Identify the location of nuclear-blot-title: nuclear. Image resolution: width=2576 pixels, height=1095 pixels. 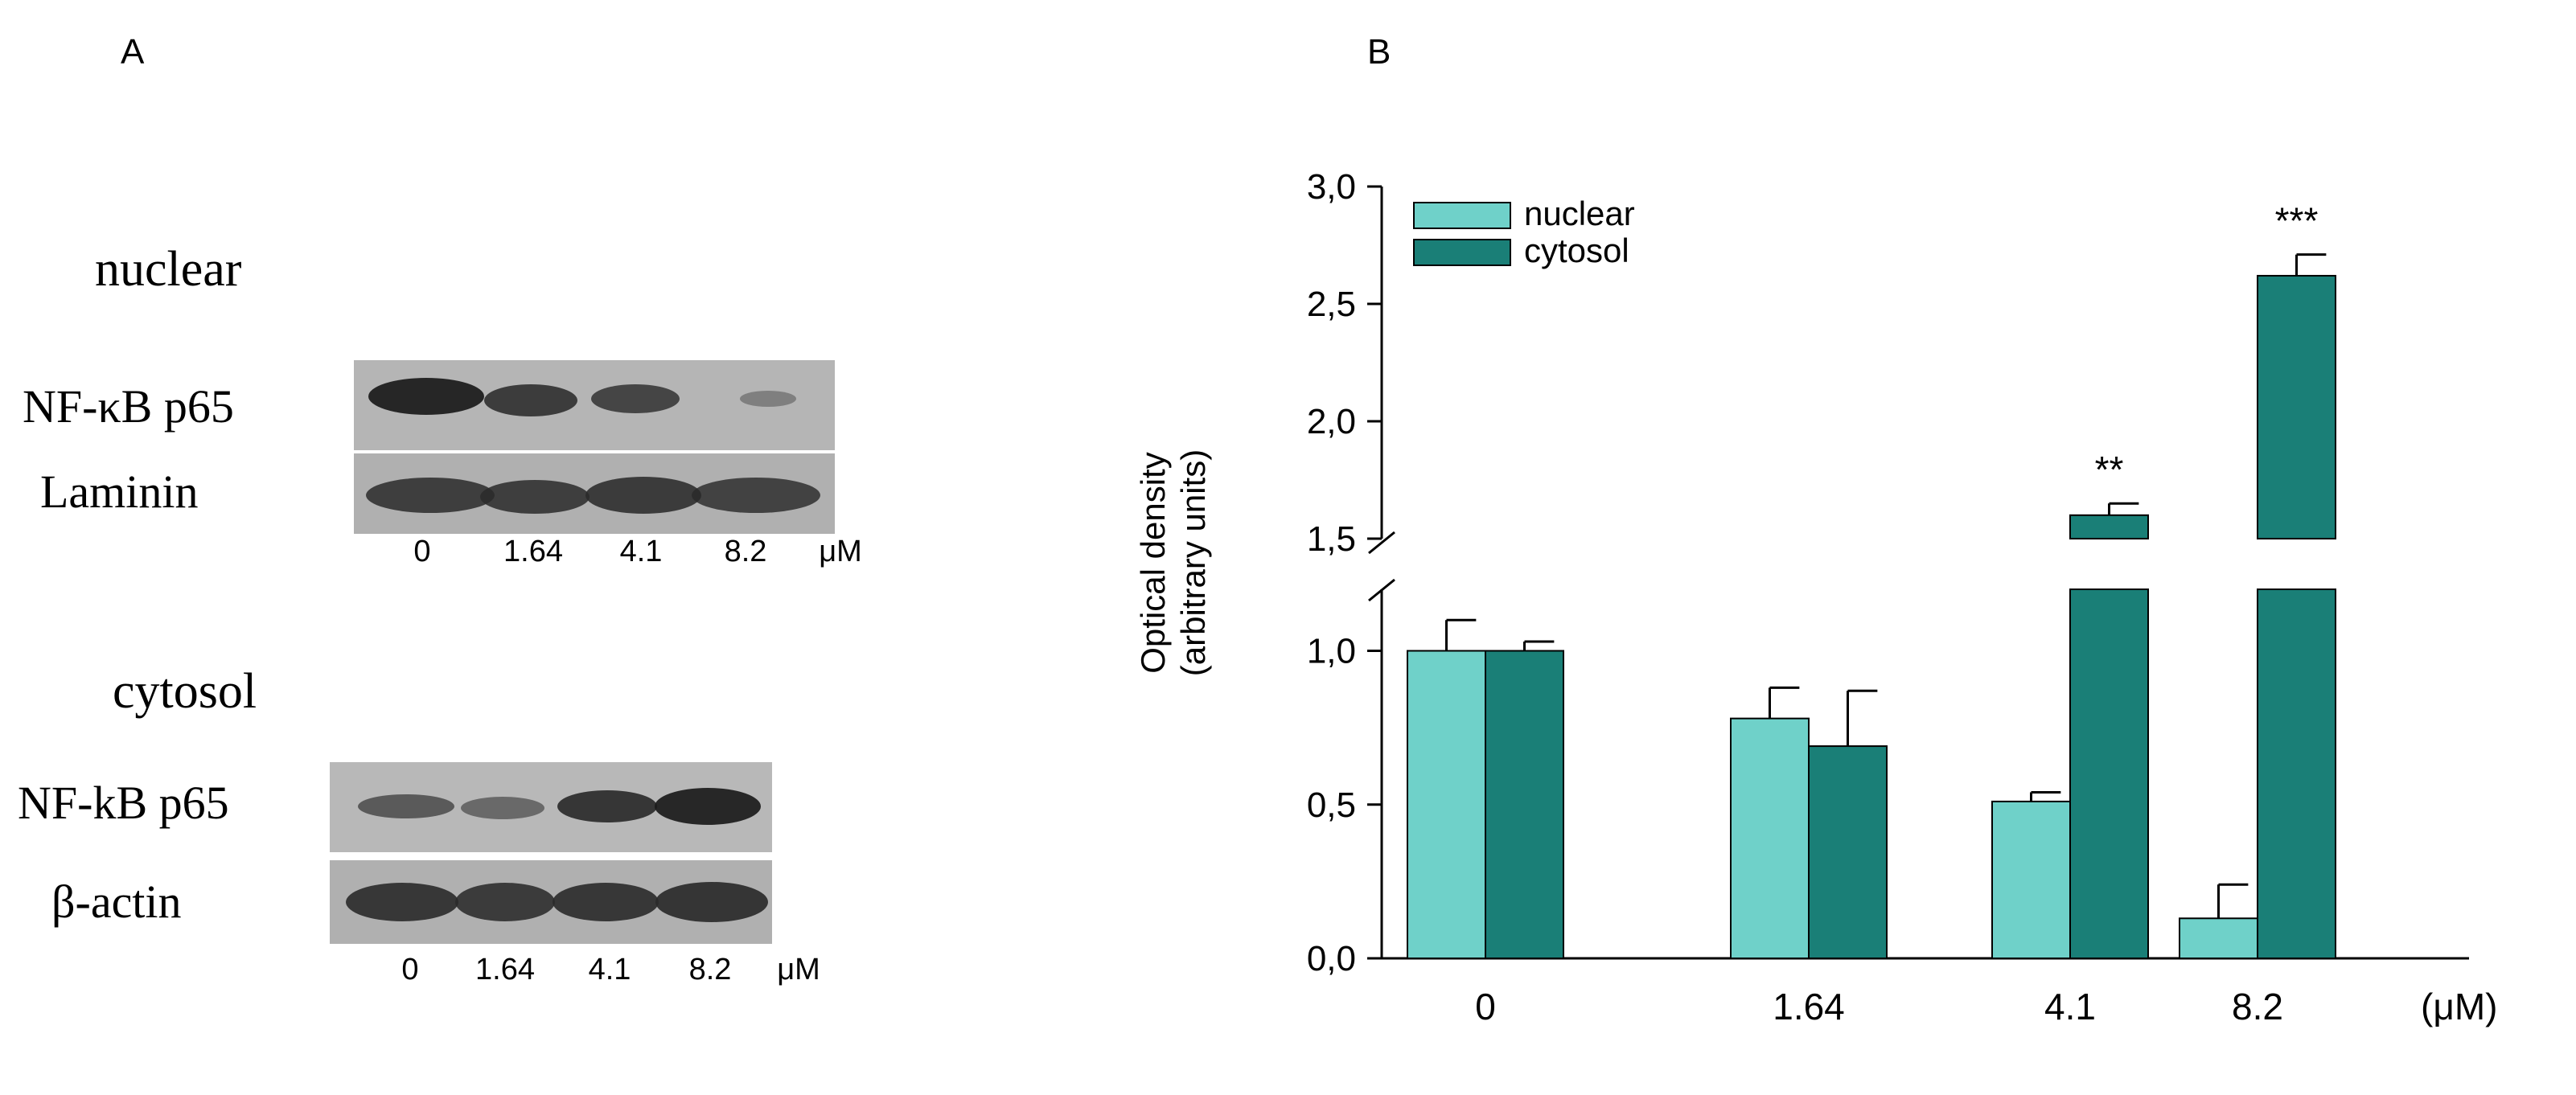
(168, 269).